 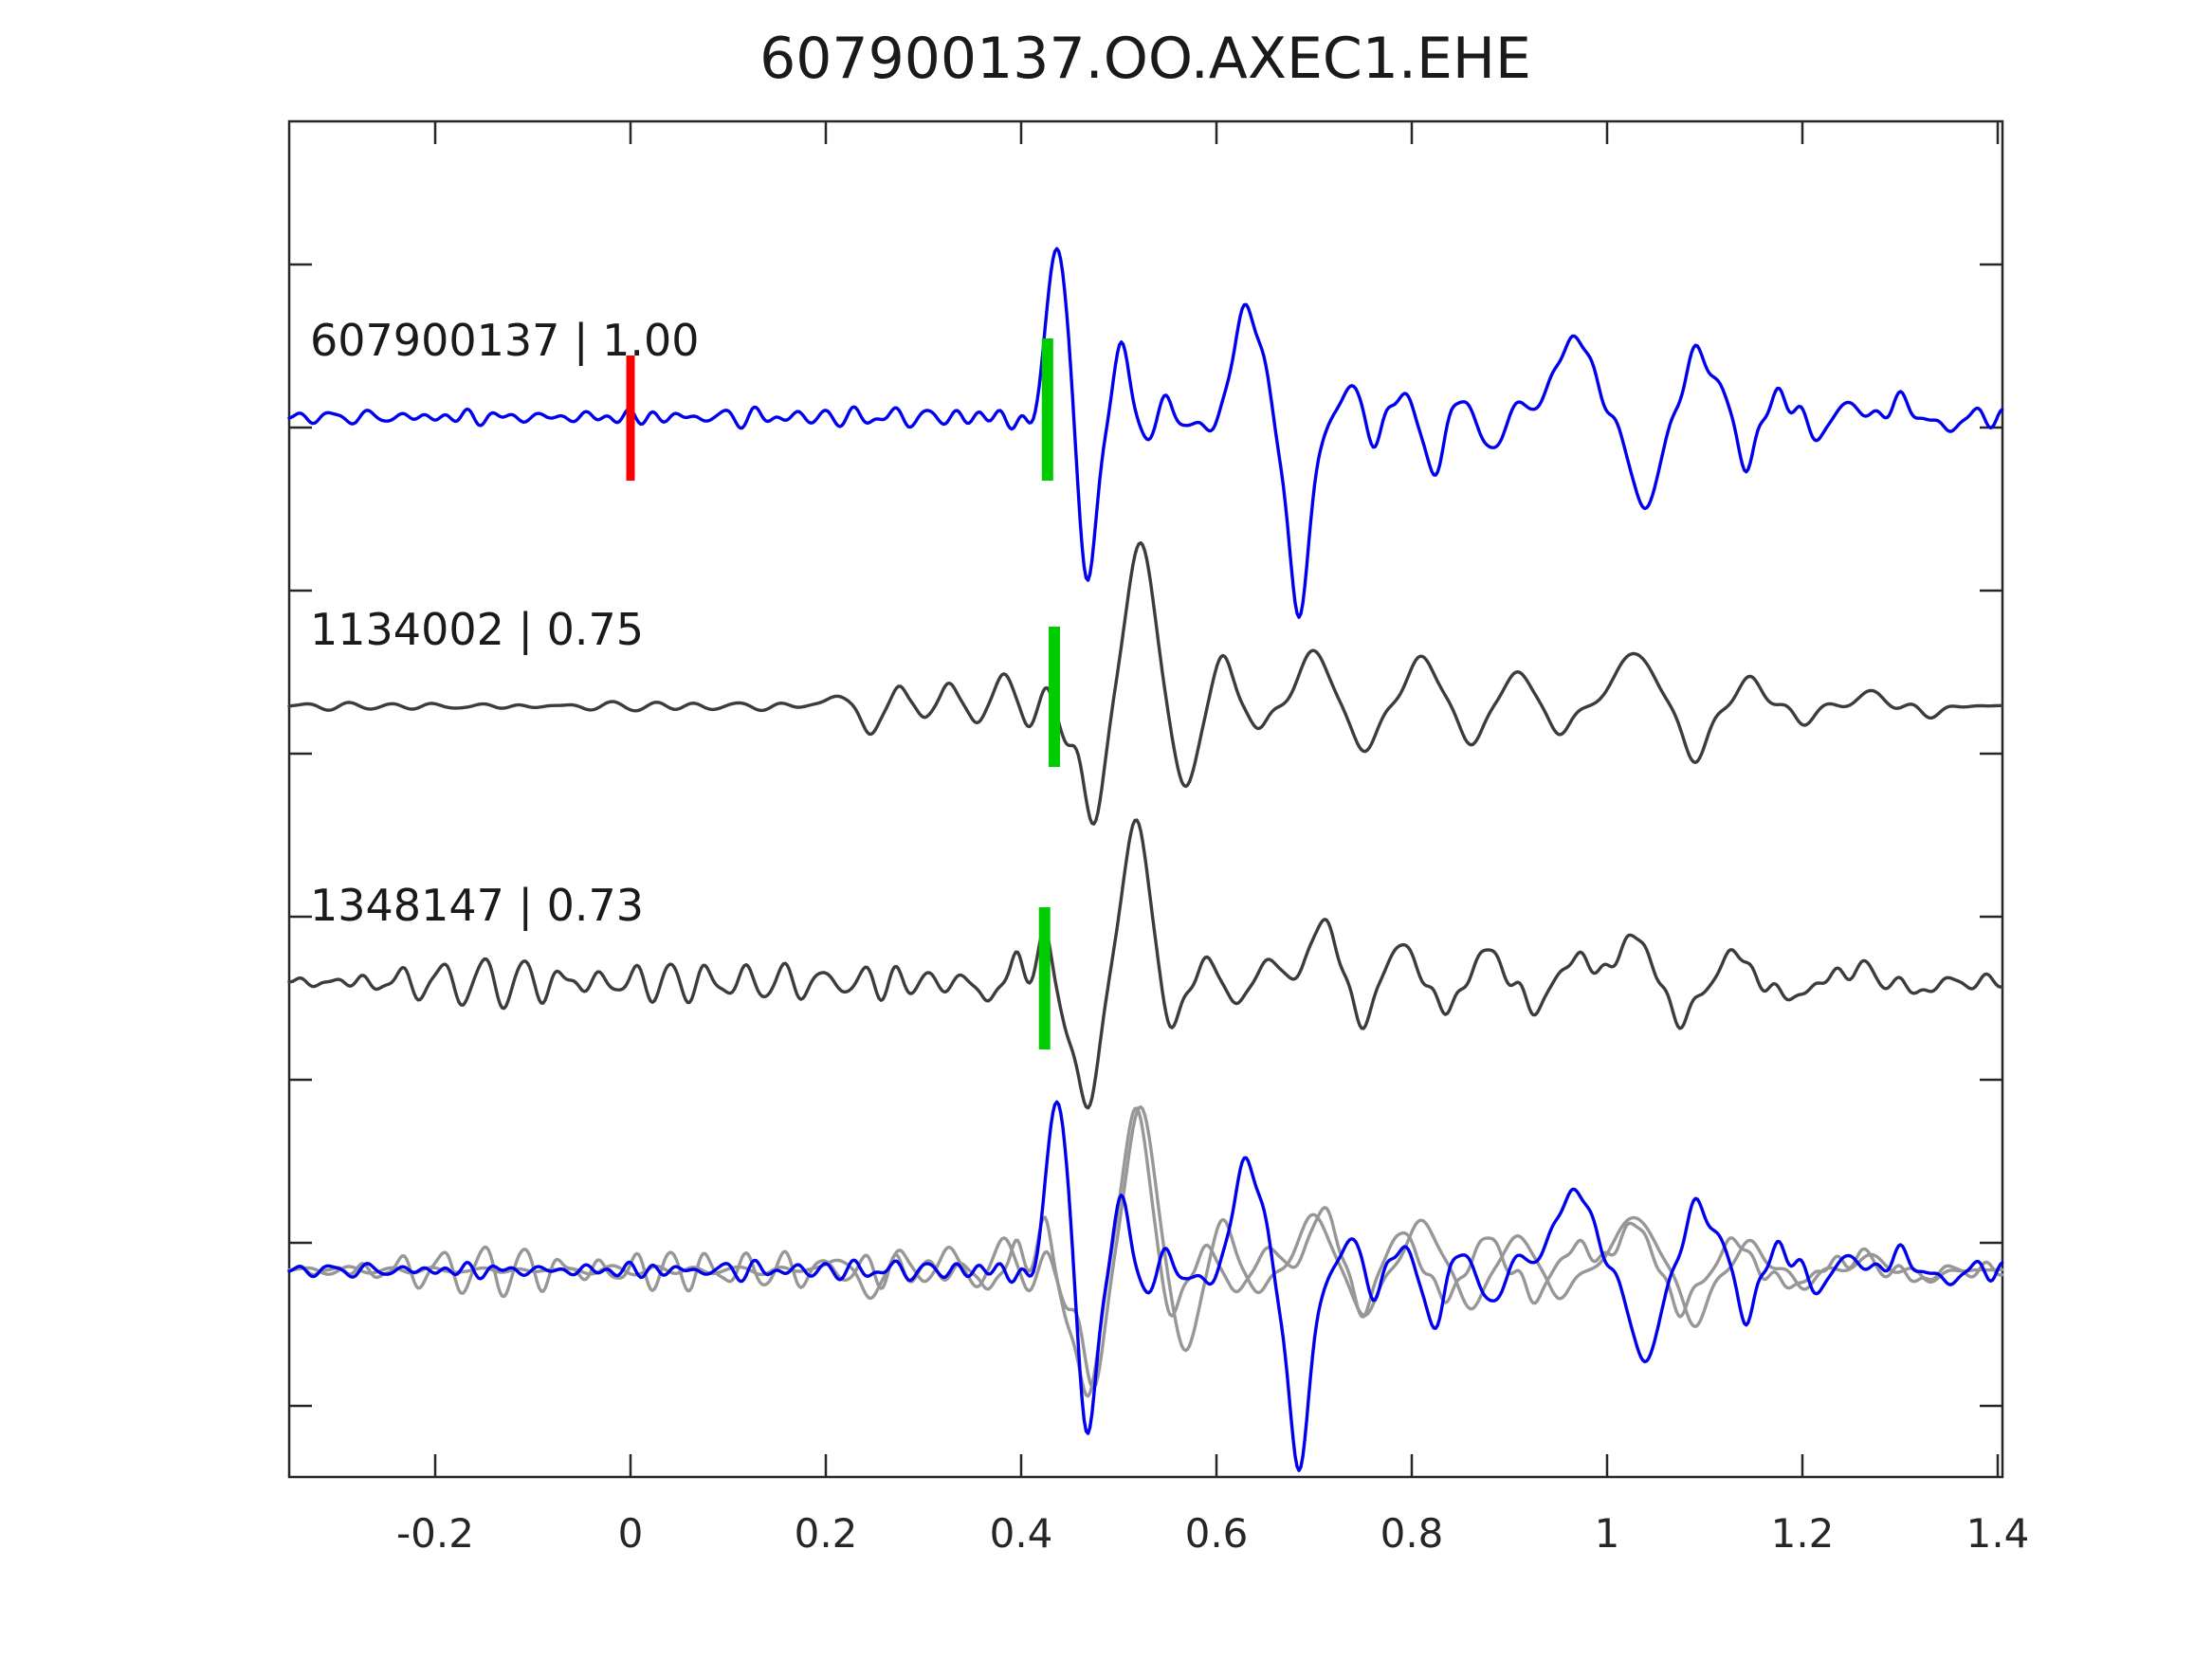 What do you see at coordinates (1145, 964) in the screenshot?
I see `trace-detection-1348147-t3` at bounding box center [1145, 964].